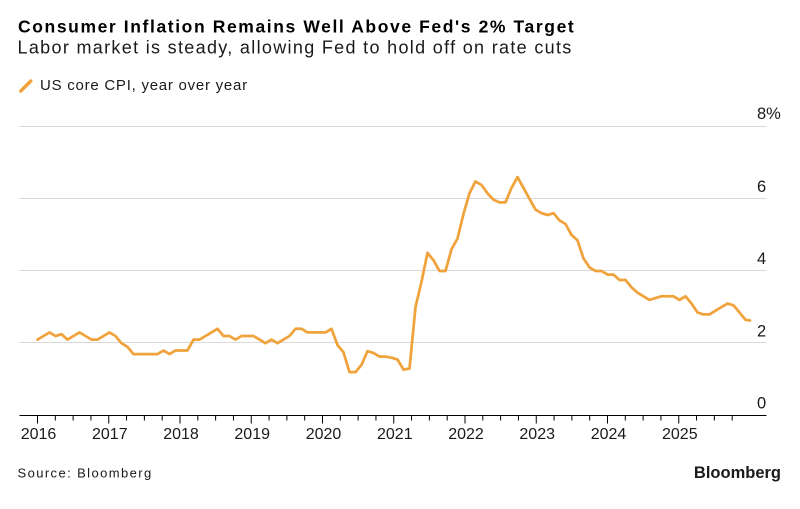 This screenshot has height=509, width=800. What do you see at coordinates (761, 404) in the screenshot?
I see `svg-text: 0` at bounding box center [761, 404].